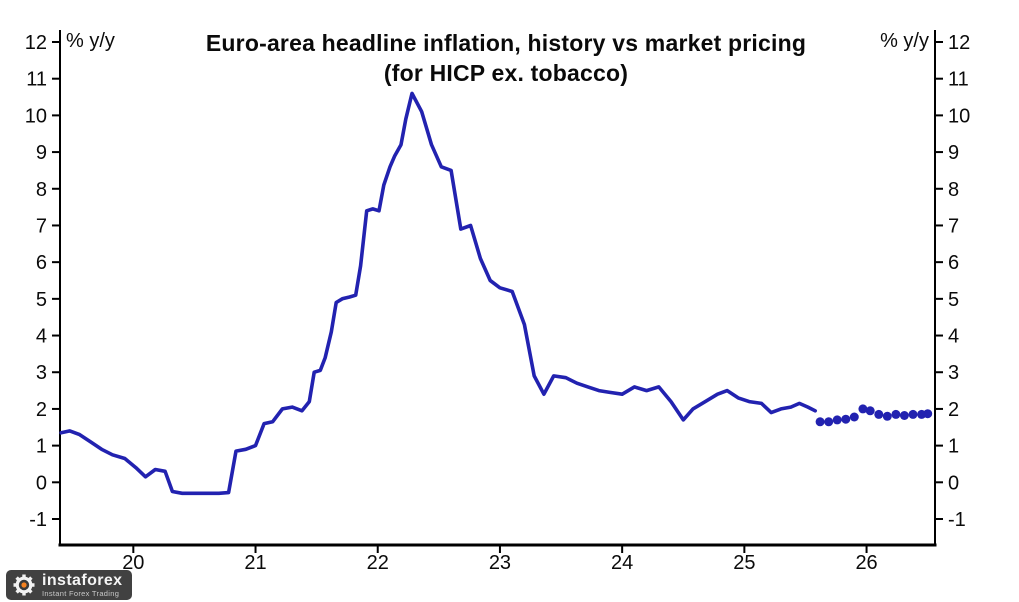  I want to click on y-tick-label-left: 10, so click(36, 116).